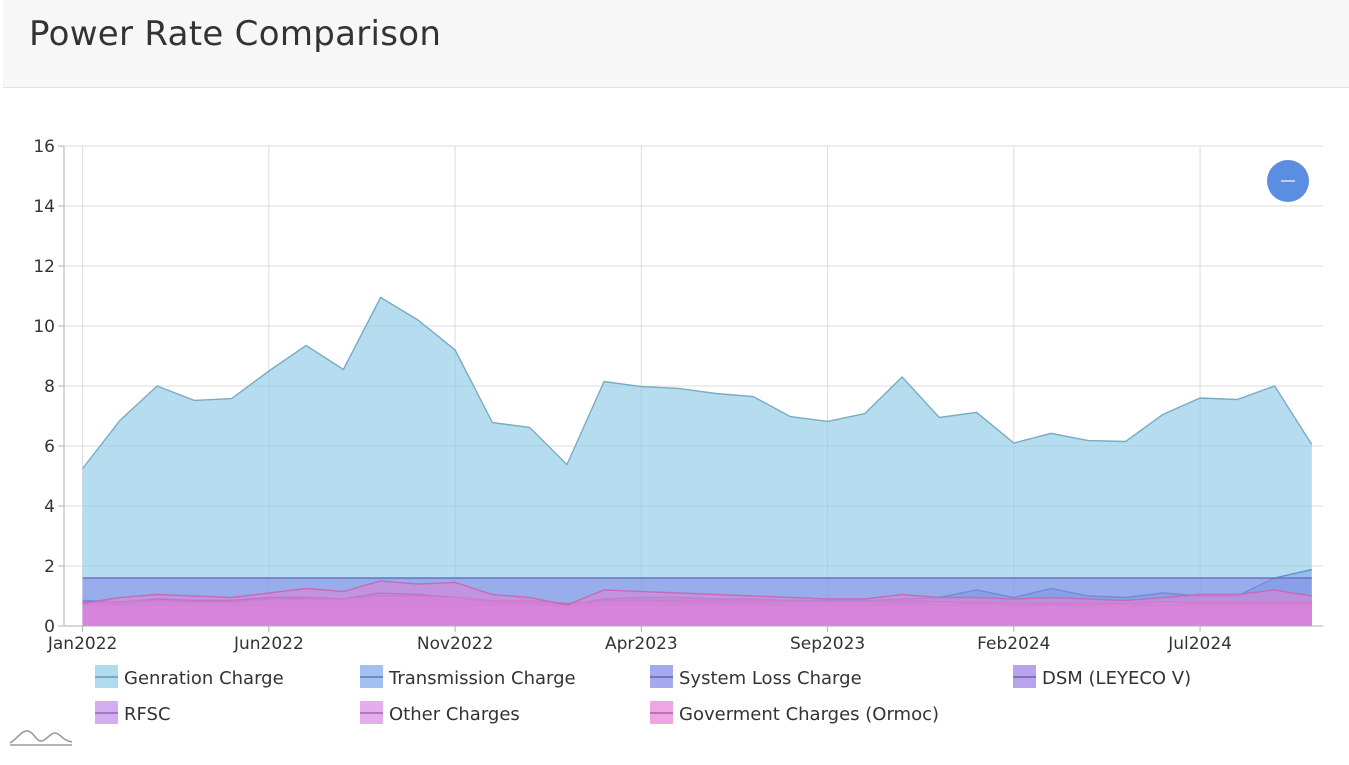 The width and height of the screenshot is (1349, 765). Describe the element at coordinates (455, 644) in the screenshot. I see `x-tick-label: Nov2022` at that location.